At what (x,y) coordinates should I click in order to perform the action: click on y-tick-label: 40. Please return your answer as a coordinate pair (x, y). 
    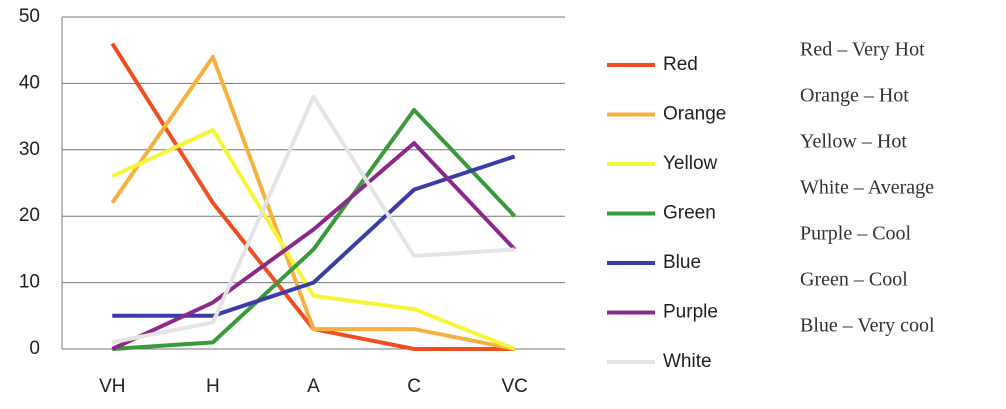
    Looking at the image, I should click on (29, 82).